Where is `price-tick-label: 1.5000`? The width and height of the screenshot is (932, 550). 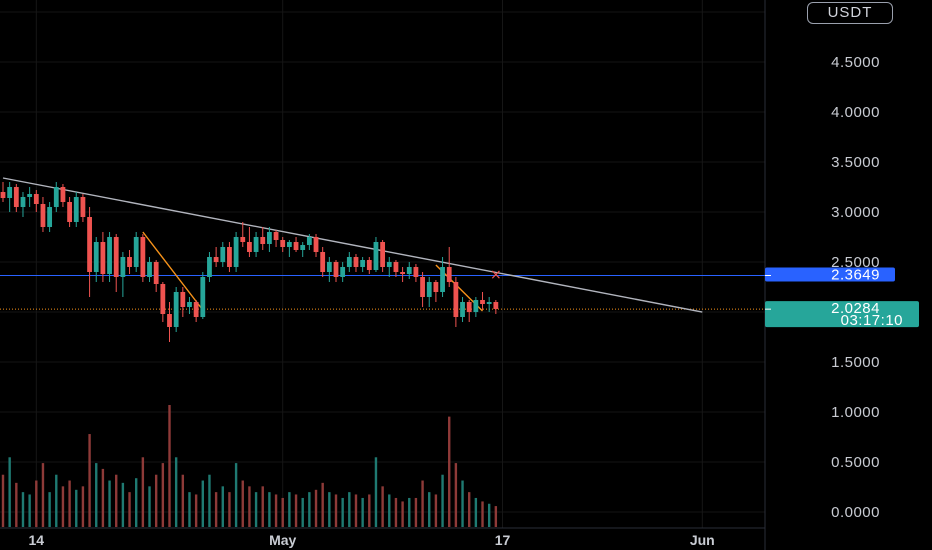 price-tick-label: 1.5000 is located at coordinates (855, 362).